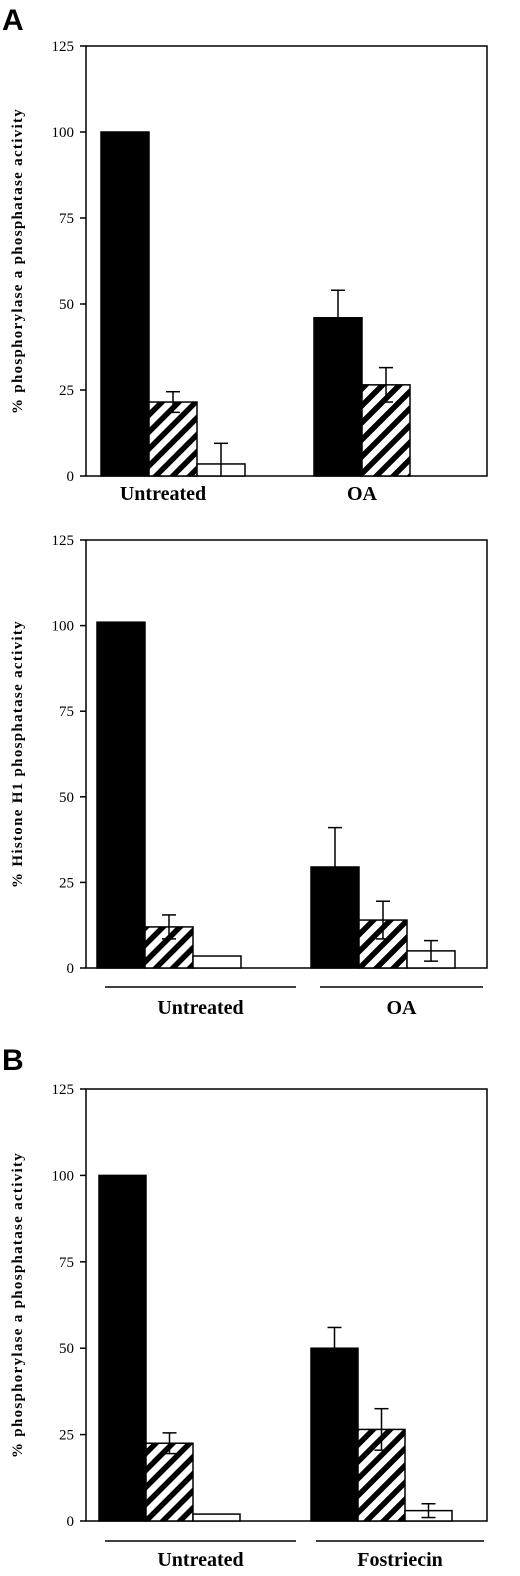  What do you see at coordinates (13, 1060) in the screenshot?
I see `panel-letter-b: B` at bounding box center [13, 1060].